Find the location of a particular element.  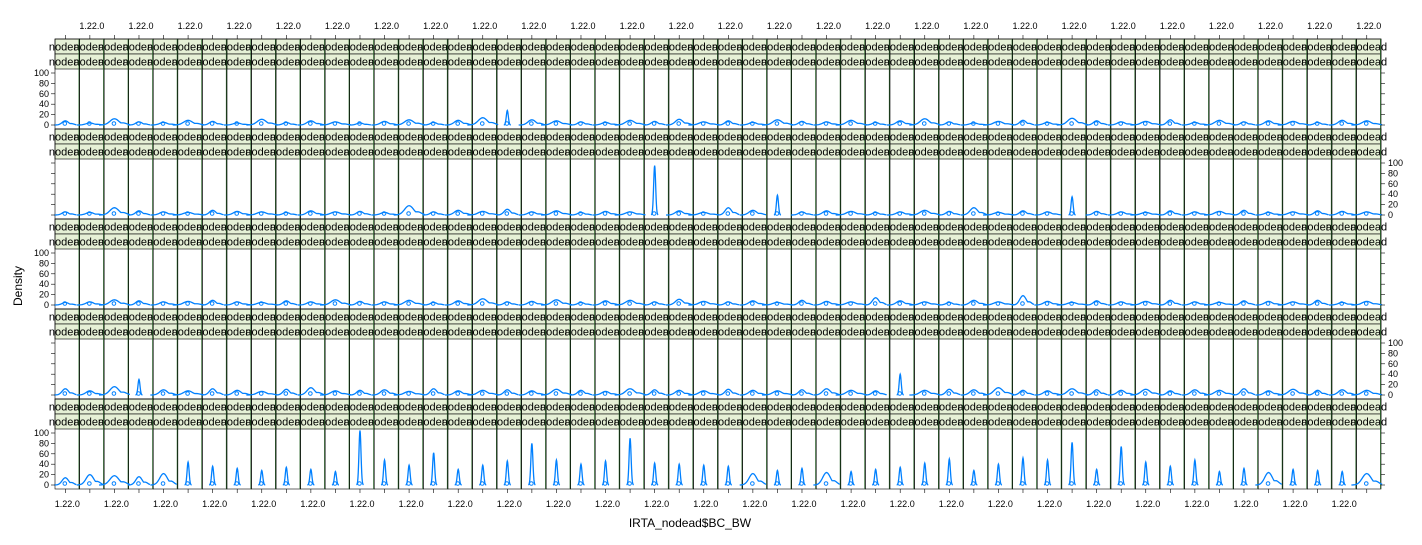

y-axis-label: Density is located at coordinates (18, 286).